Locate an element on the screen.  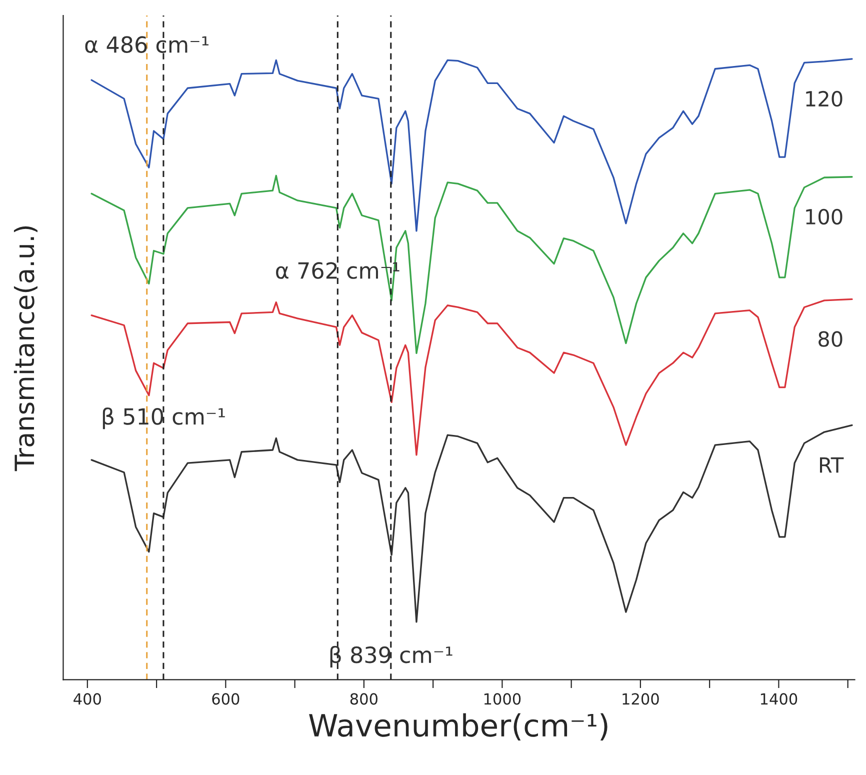
x-tick-label: 1400 is located at coordinates (779, 699).